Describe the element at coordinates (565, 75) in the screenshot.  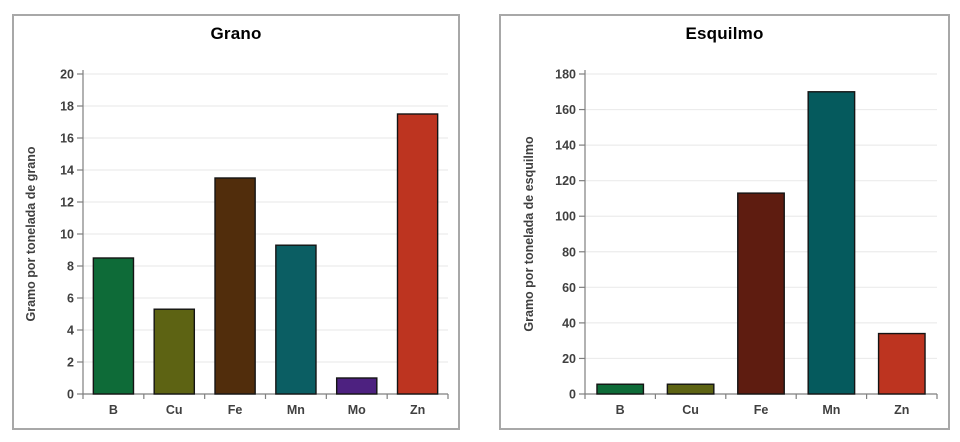
I see `y-tick-label: 180` at that location.